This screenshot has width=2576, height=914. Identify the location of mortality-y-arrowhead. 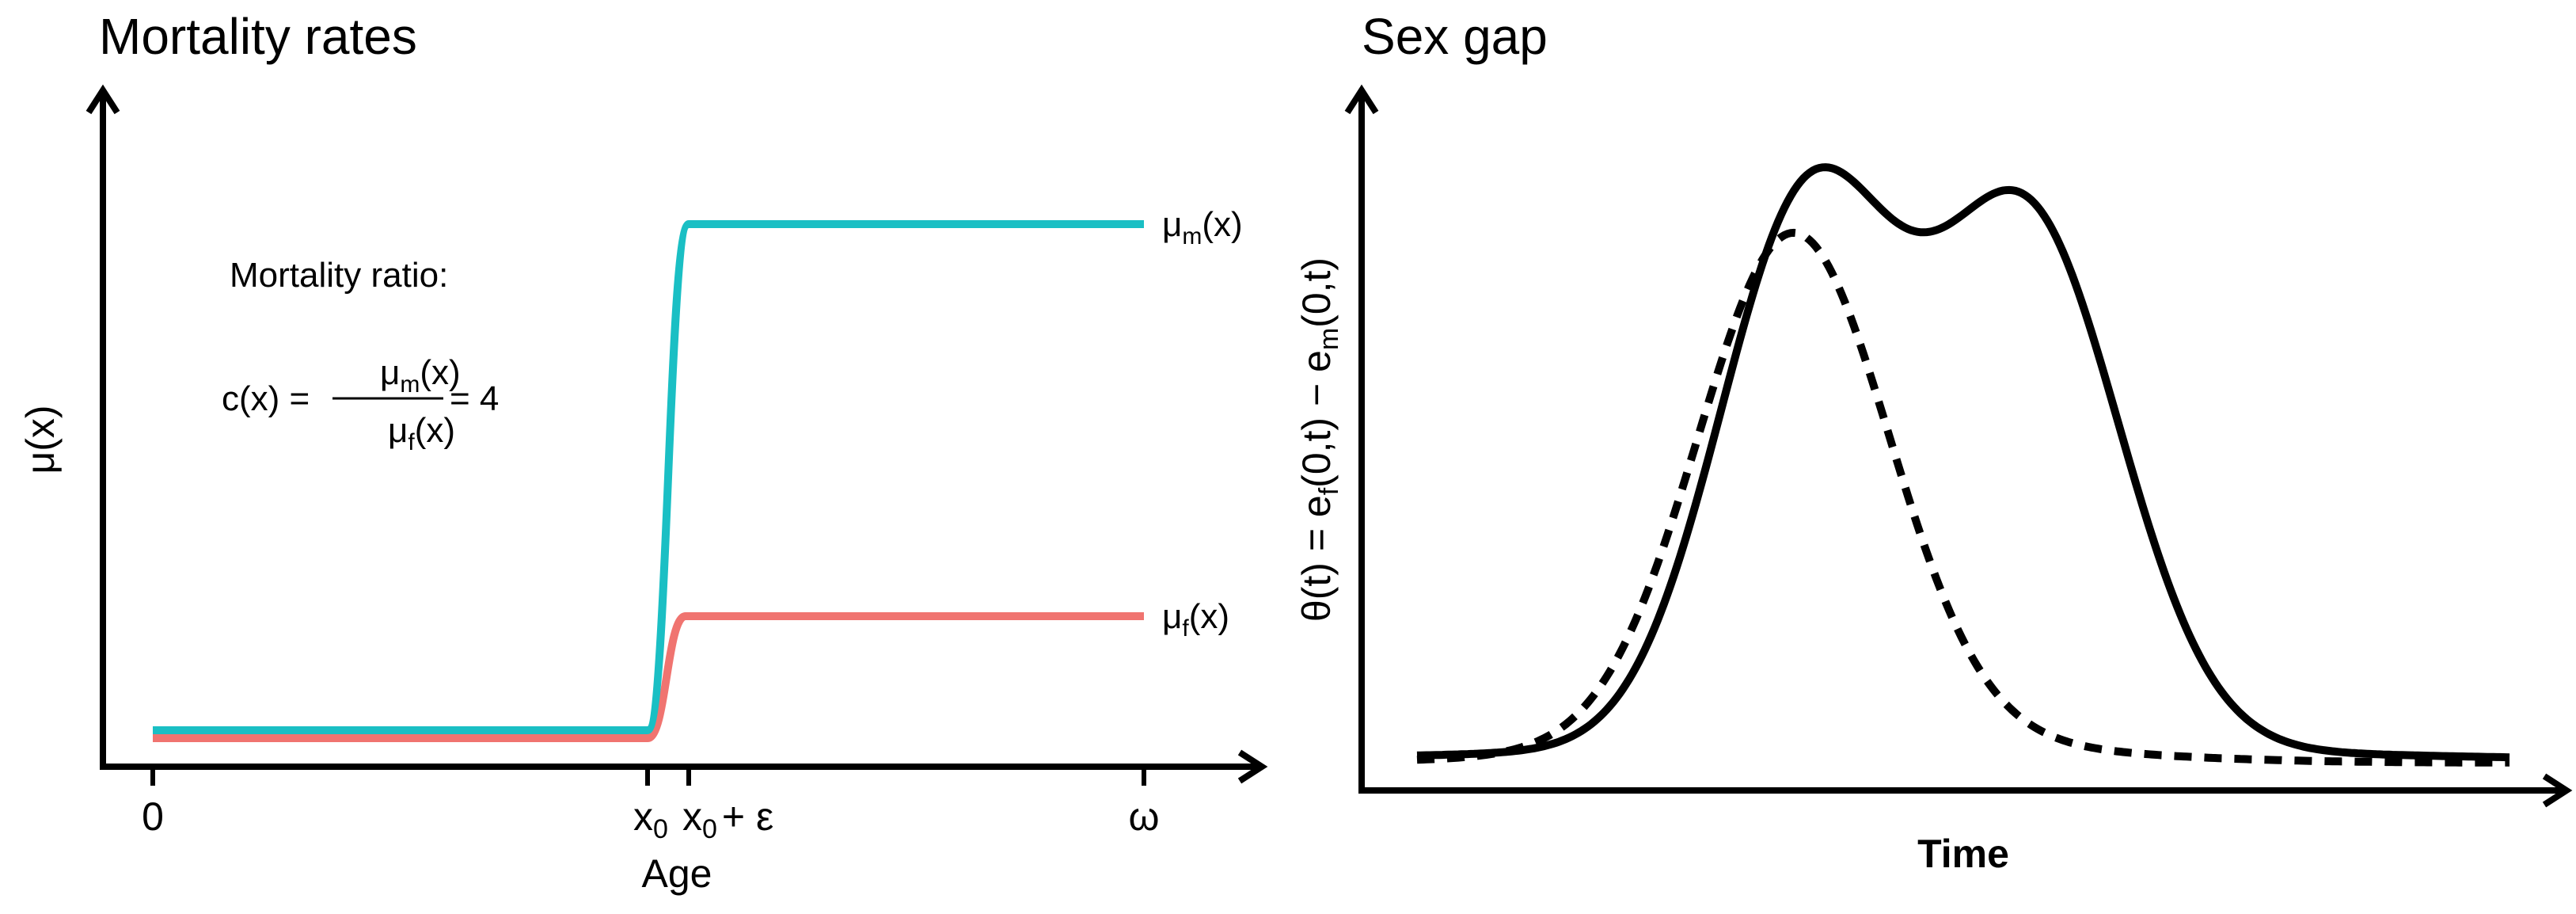
(102, 99).